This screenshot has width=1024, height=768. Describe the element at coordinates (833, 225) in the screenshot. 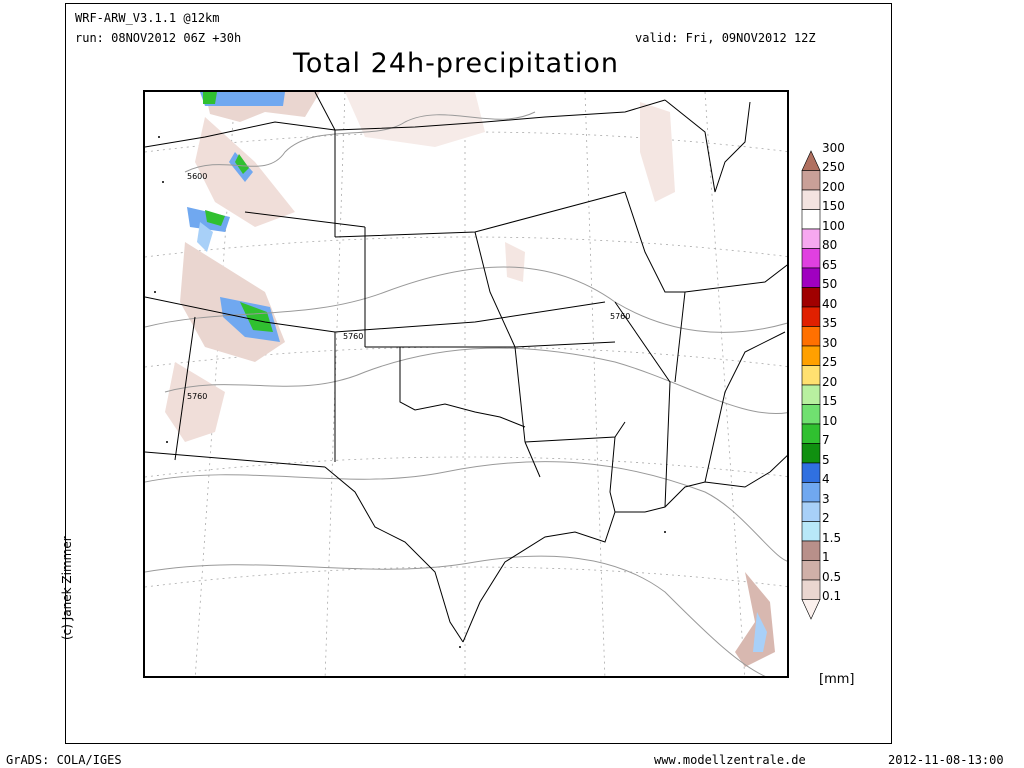

I see `legend-label: 100` at that location.